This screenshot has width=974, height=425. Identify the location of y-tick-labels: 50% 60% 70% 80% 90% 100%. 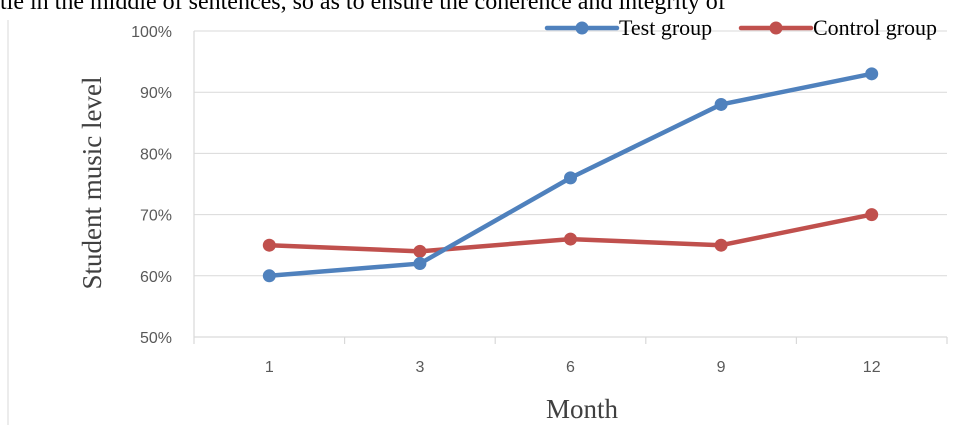
(151, 185).